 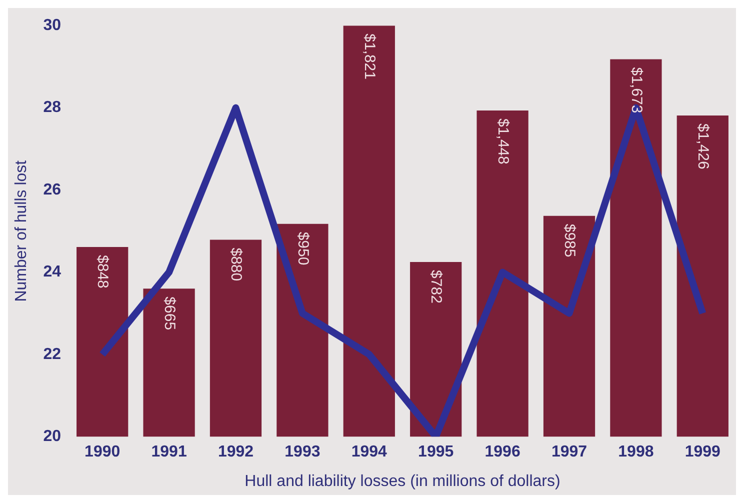 I want to click on y-tick-label: 20, so click(x=52, y=437).